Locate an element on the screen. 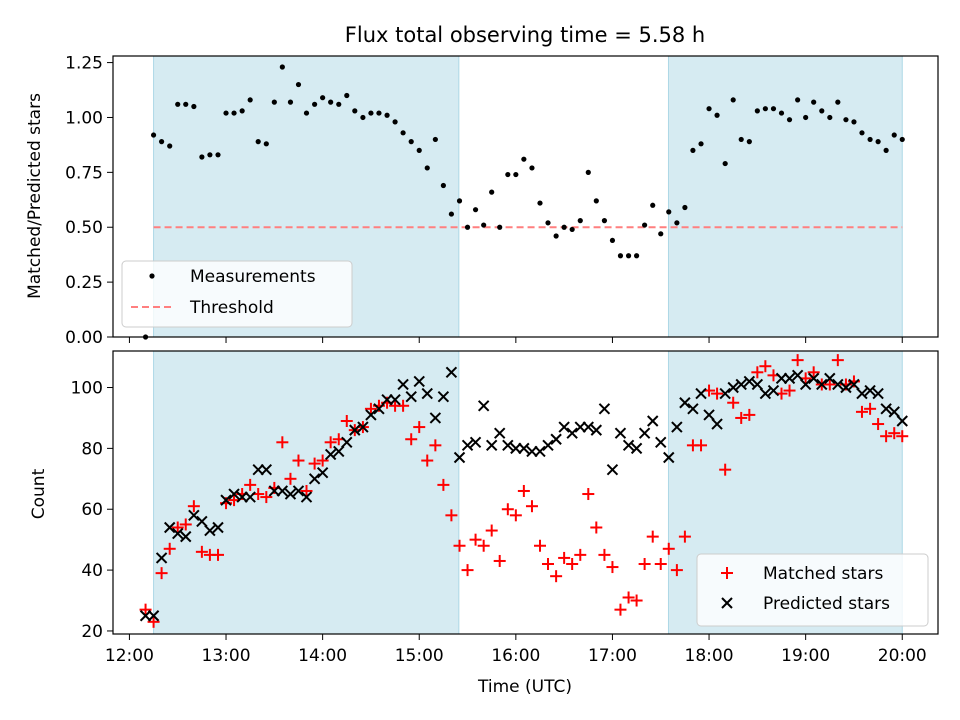 The height and width of the screenshot is (720, 960). legend-measurement-marker is located at coordinates (152, 276).